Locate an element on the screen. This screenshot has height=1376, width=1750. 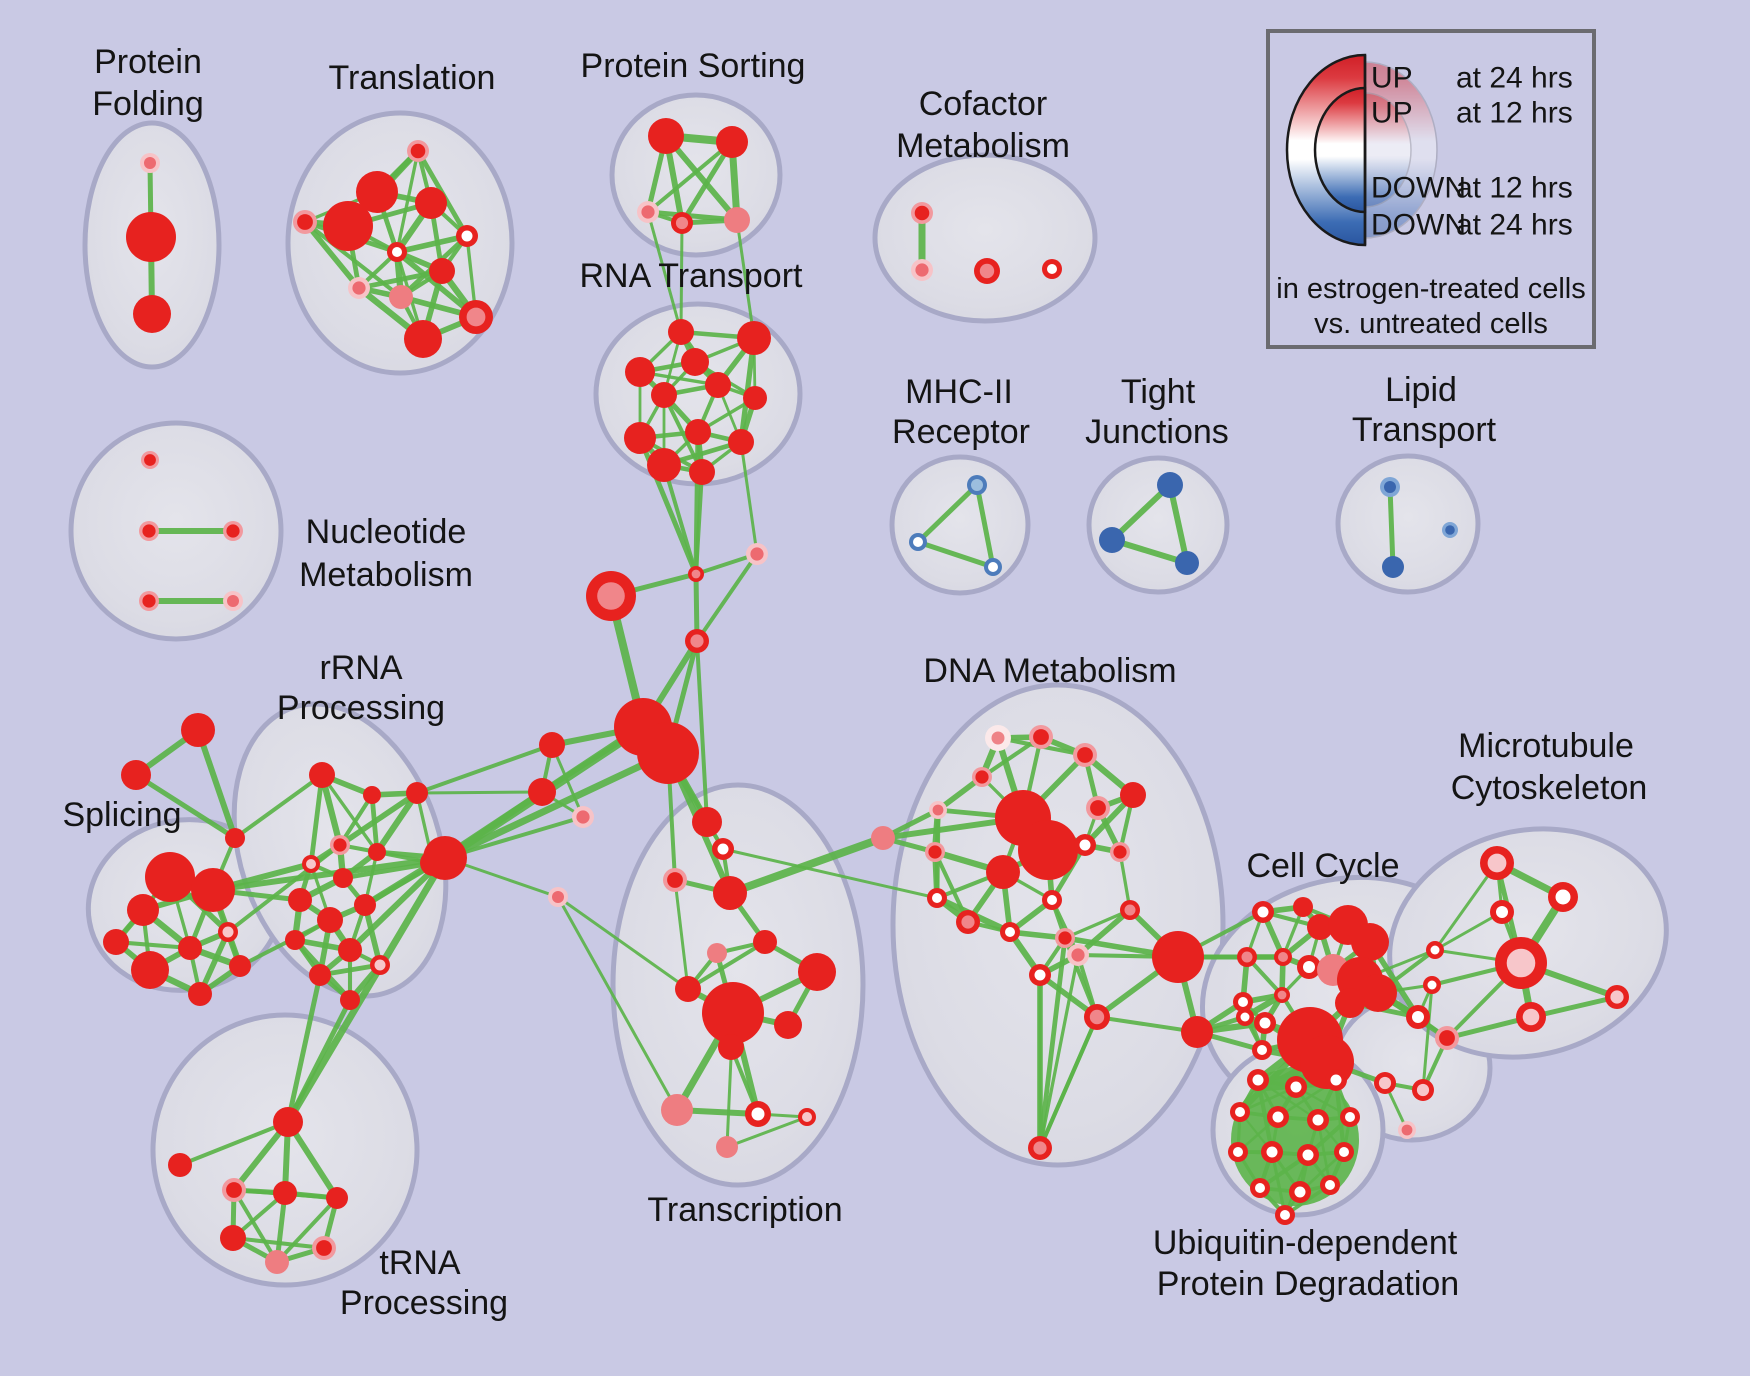
cluster-label-pf: Folding is located at coordinates (148, 104).